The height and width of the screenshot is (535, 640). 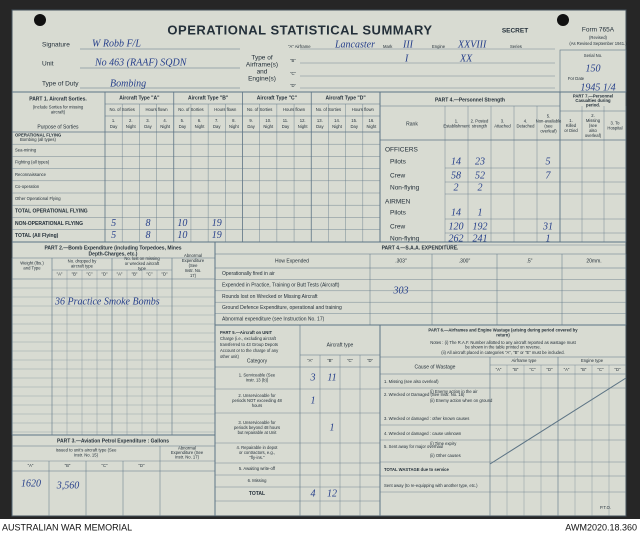 What do you see at coordinates (257, 361) in the screenshot?
I see `label: Category` at bounding box center [257, 361].